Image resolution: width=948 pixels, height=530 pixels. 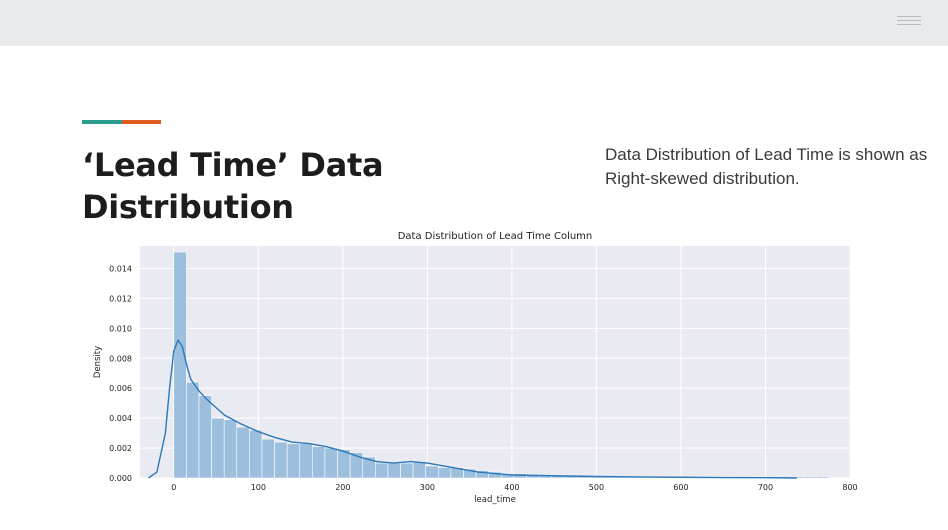 I want to click on slide-title: ‘Lead Time’ Data Distribution, so click(x=292, y=186).